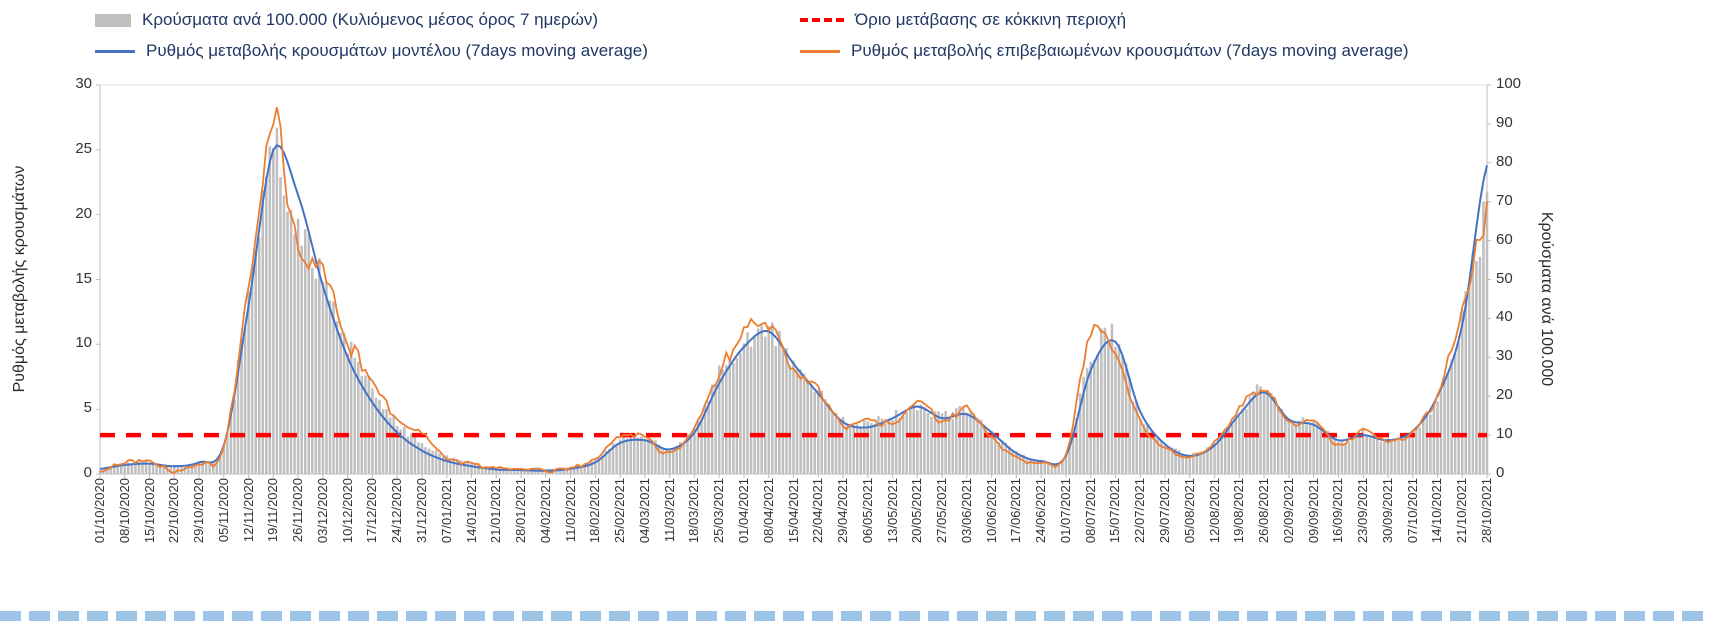  What do you see at coordinates (991, 19) in the screenshot?
I see `threshold-legend-label: Όριο μετάβασης σε κόκκινη περιοχή` at bounding box center [991, 19].